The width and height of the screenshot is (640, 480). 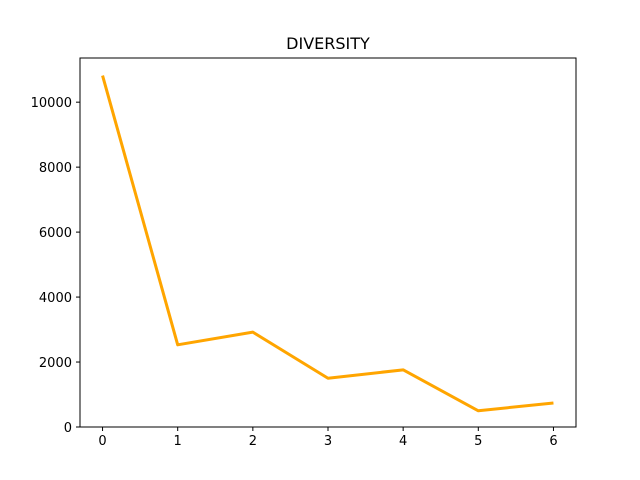 I want to click on chart-title: DIVERSITY, so click(x=328, y=43).